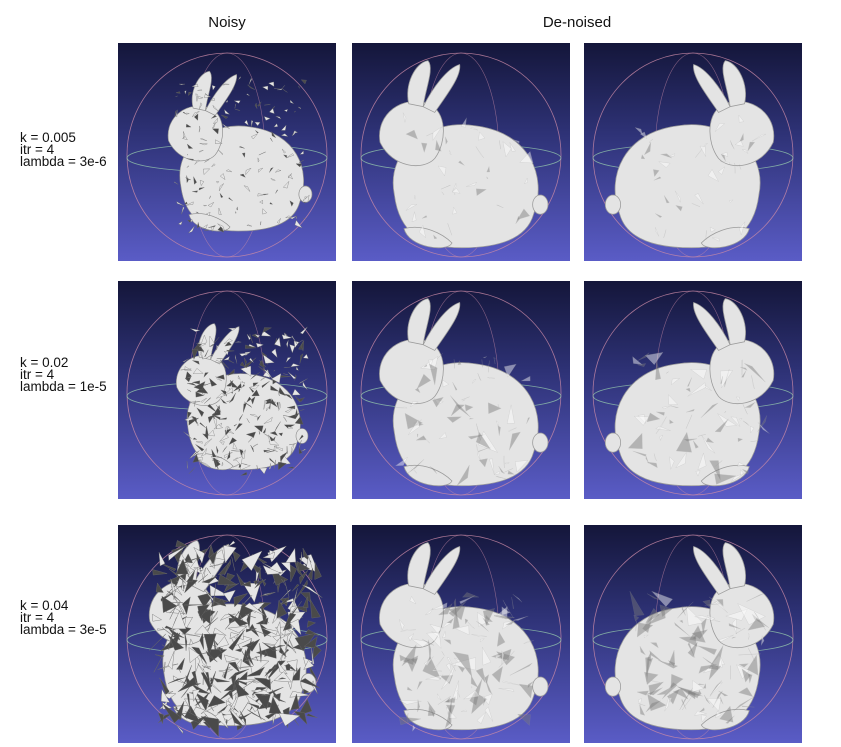 This screenshot has width=841, height=747. I want to click on row-1-lambda: lambda = 3e-6, so click(63, 161).